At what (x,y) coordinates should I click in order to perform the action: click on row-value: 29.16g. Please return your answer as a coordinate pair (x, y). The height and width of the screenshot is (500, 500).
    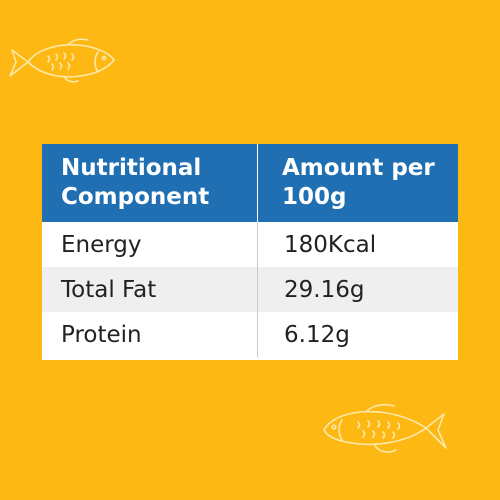
    Looking at the image, I should click on (324, 289).